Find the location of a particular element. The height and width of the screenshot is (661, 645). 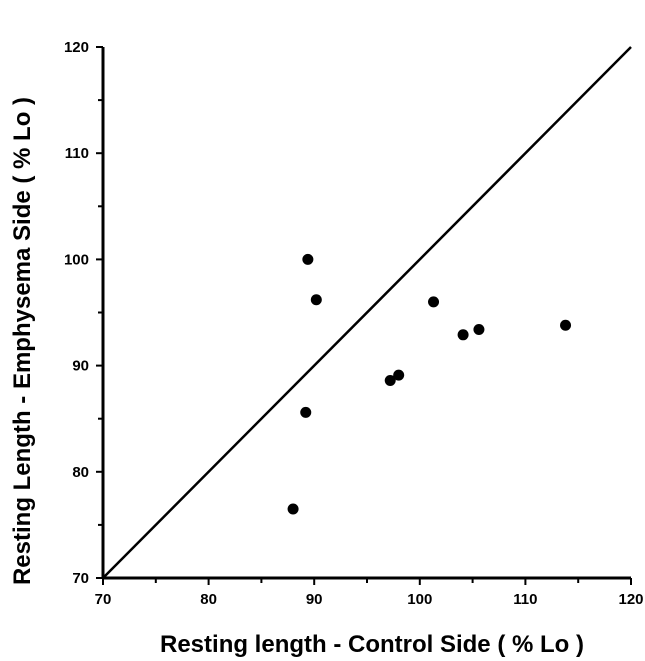

y-tick-label: 120 is located at coordinates (76, 47).